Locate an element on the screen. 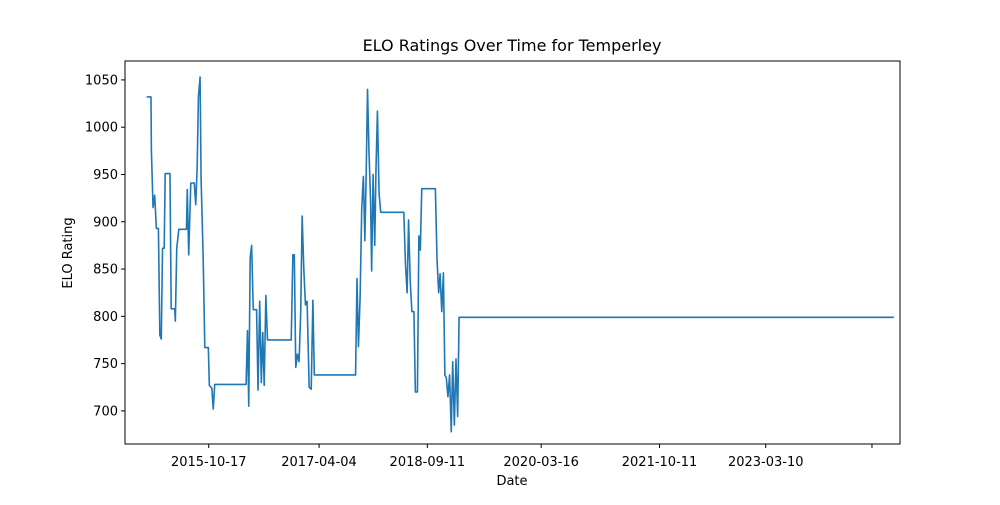 This screenshot has width=1000, height=505. y-tick-label: 1050 is located at coordinates (101, 80).